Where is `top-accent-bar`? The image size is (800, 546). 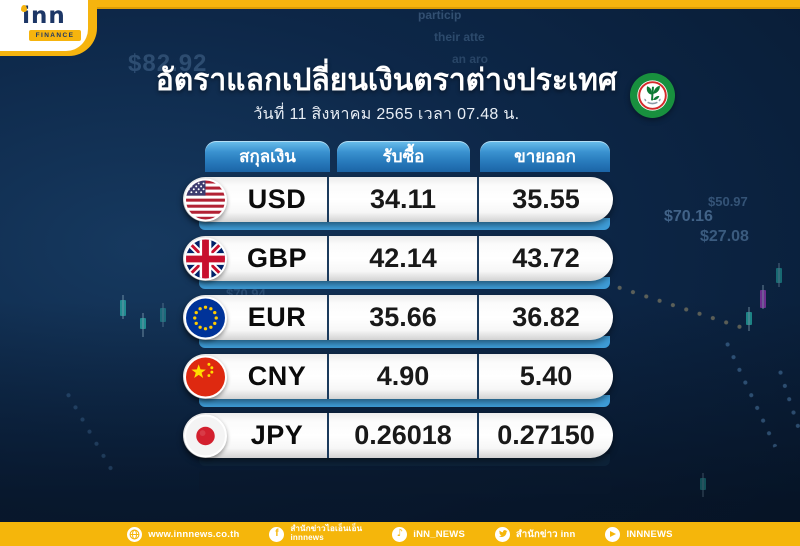
top-accent-bar is located at coordinates (400, 4).